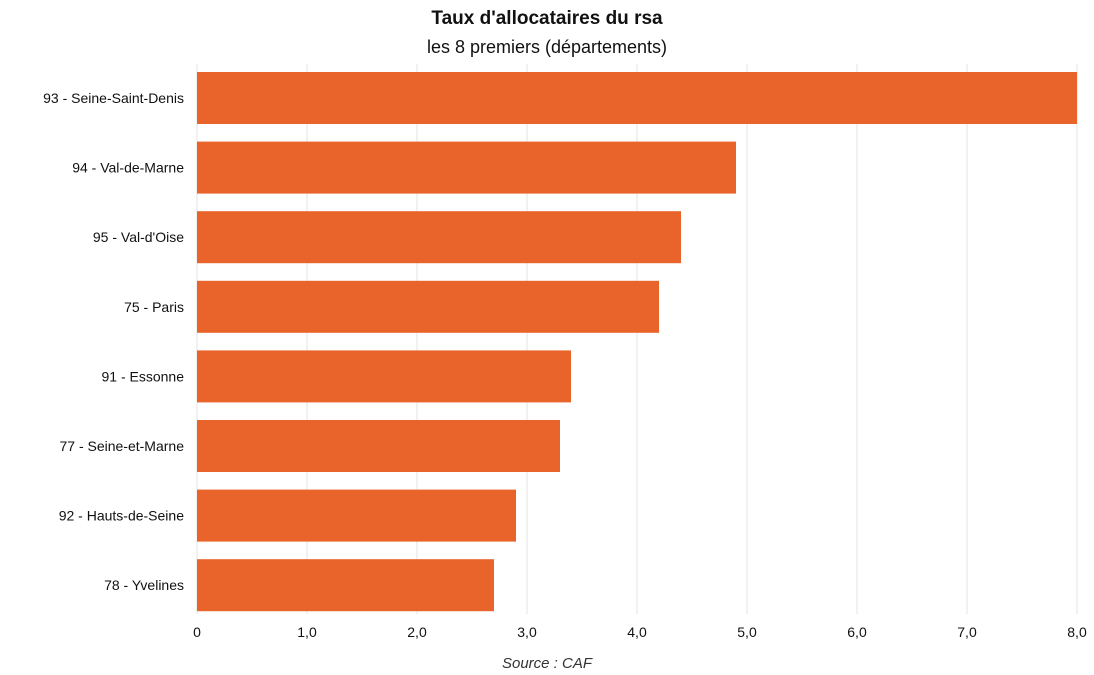 This screenshot has width=1094, height=675. What do you see at coordinates (547, 18) in the screenshot?
I see `chart-title: Taux d'allocataires du rsa` at bounding box center [547, 18].